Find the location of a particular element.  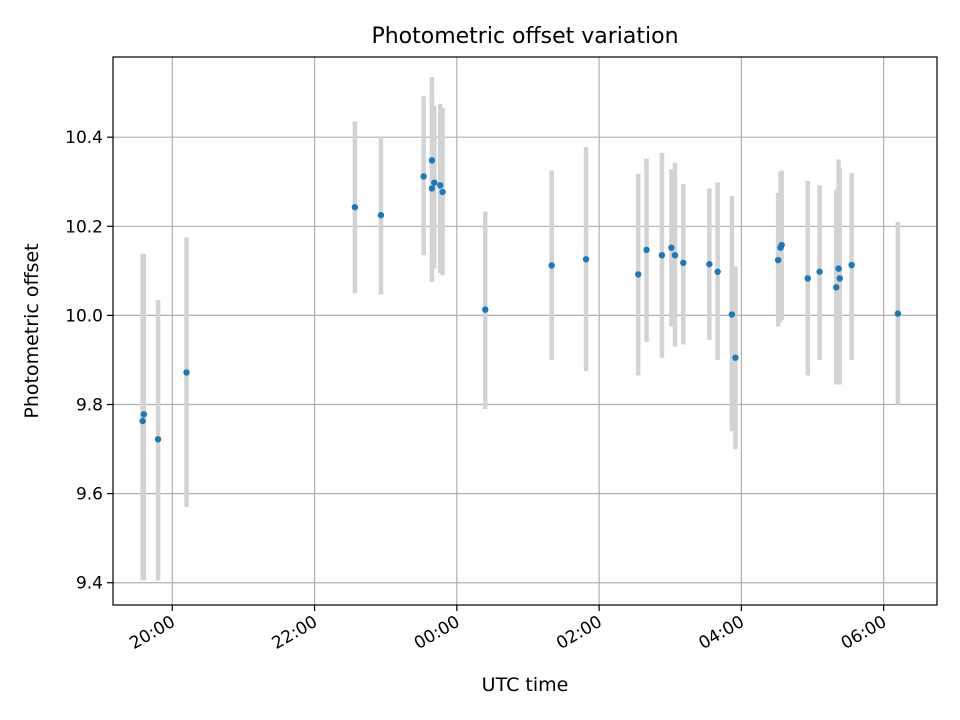

y-tick-label: 9.4 is located at coordinates (89, 584).